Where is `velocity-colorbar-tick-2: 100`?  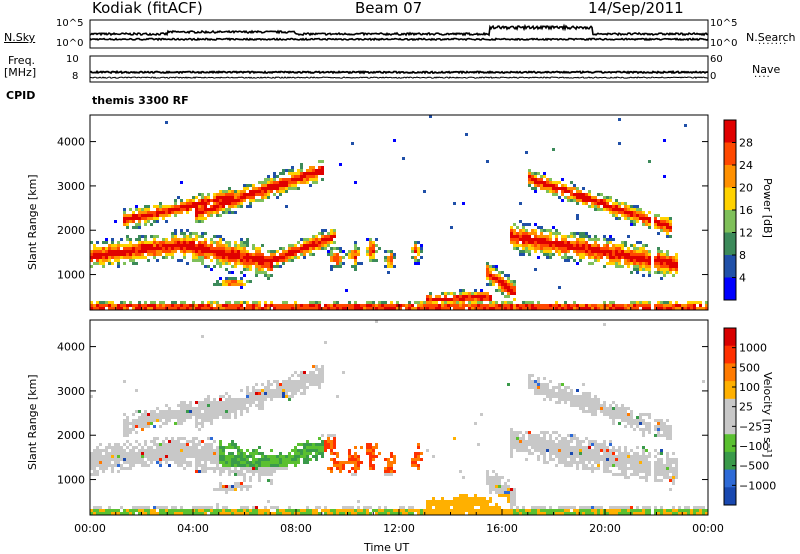
velocity-colorbar-tick-2: 100 is located at coordinates (749, 387).